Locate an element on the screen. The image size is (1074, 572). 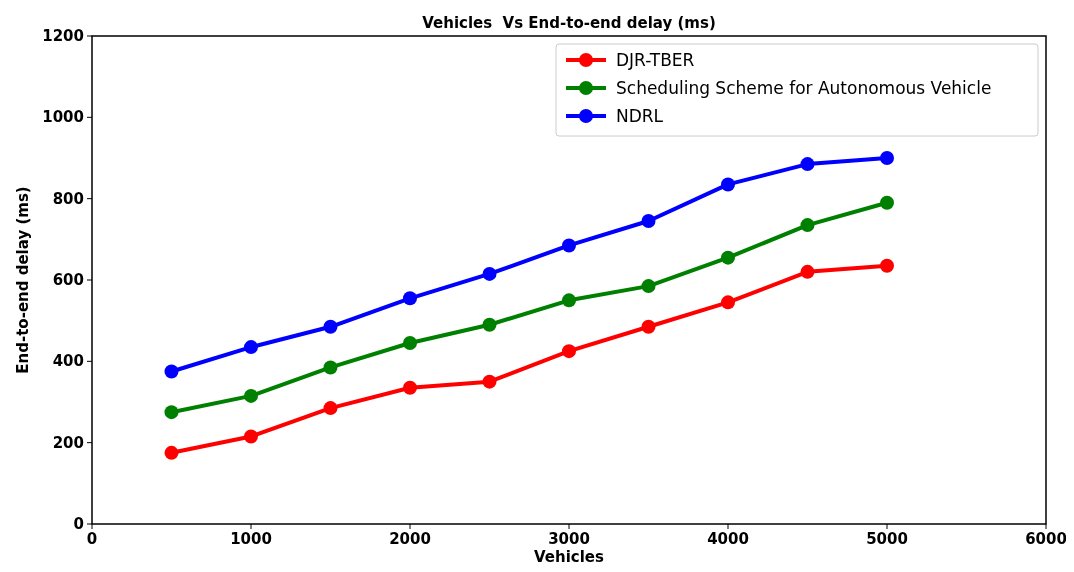
x-tick-label: 6000 is located at coordinates (1046, 539).